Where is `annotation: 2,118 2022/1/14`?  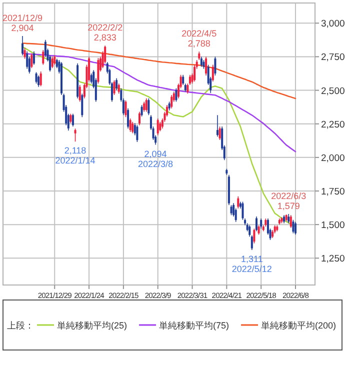
annotation: 2,118 2022/1/14 is located at coordinates (75, 156).